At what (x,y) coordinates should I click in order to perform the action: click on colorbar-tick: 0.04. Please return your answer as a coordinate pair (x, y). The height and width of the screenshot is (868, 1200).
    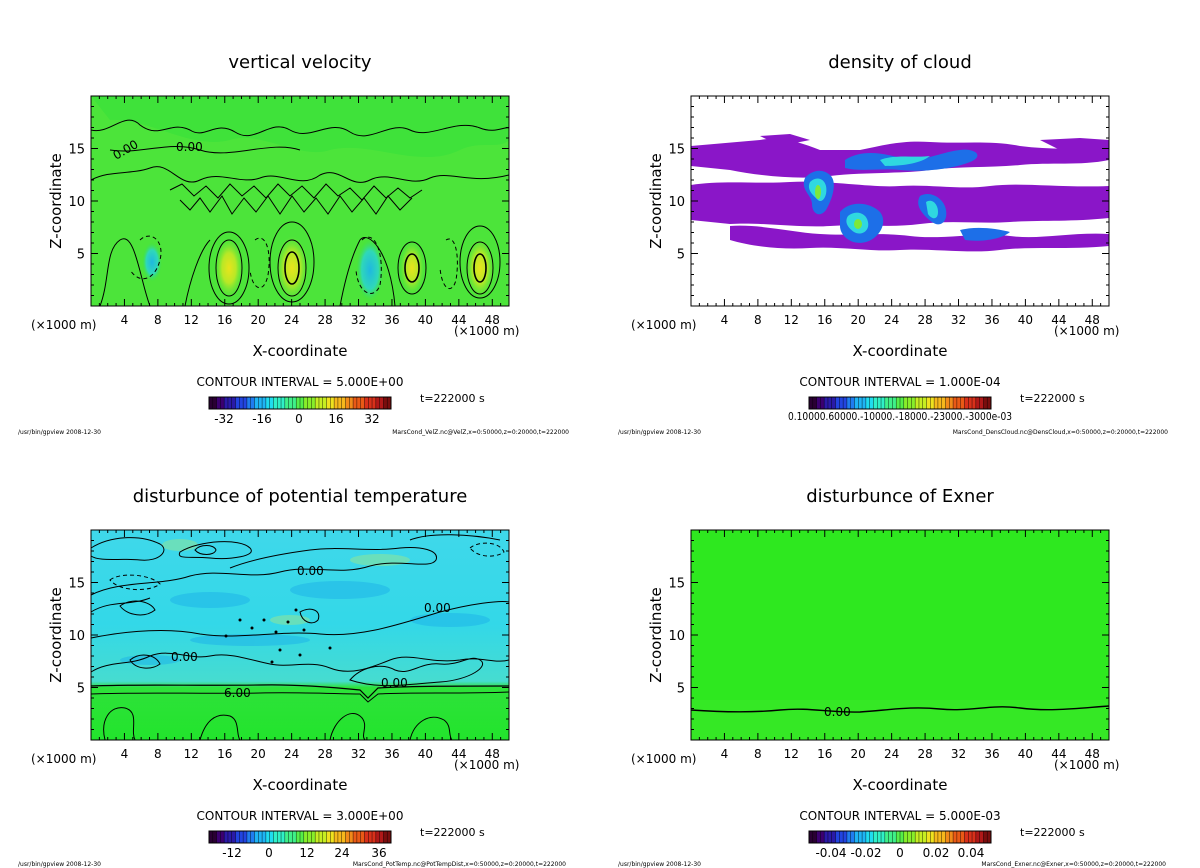
    Looking at the image, I should click on (971, 853).